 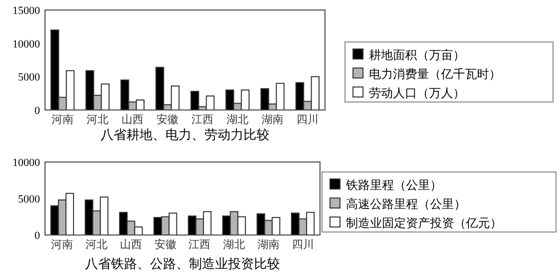 What do you see at coordinates (417, 55) in the screenshot?
I see `legend-label: 耕地面积（万亩）` at bounding box center [417, 55].